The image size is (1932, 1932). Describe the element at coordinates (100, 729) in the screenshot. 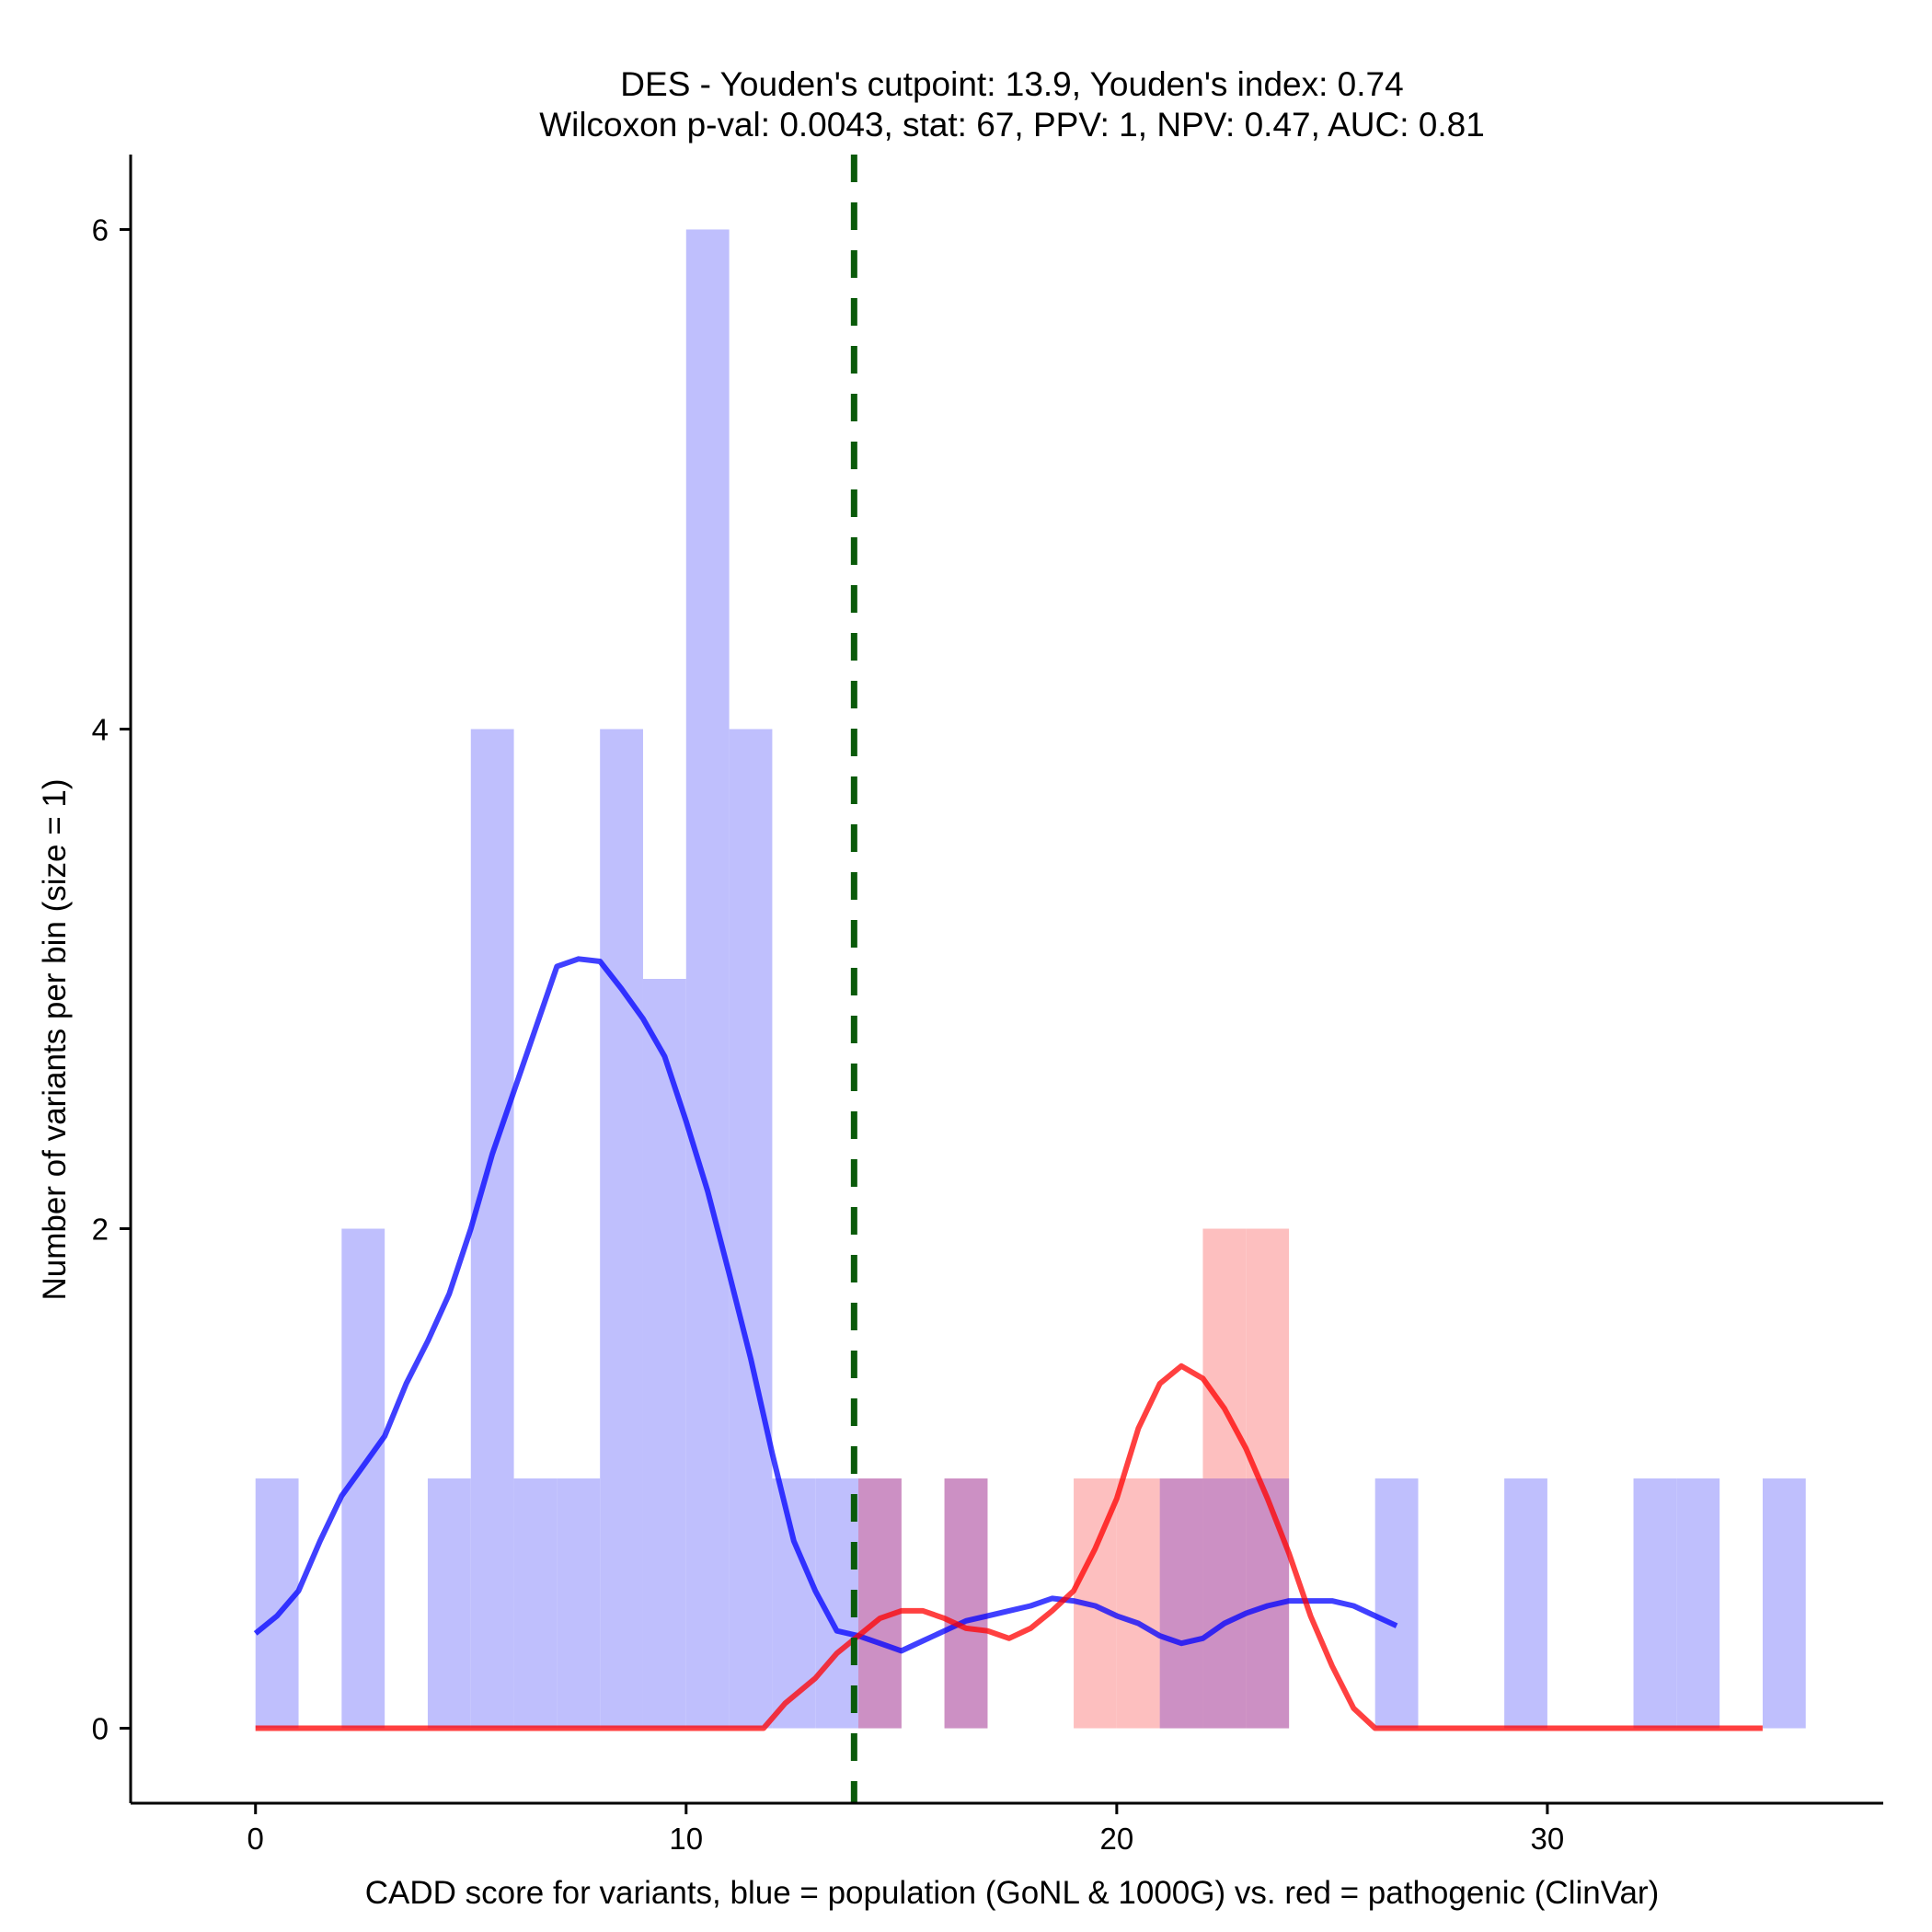

I see `y-tick-label: 4` at that location.